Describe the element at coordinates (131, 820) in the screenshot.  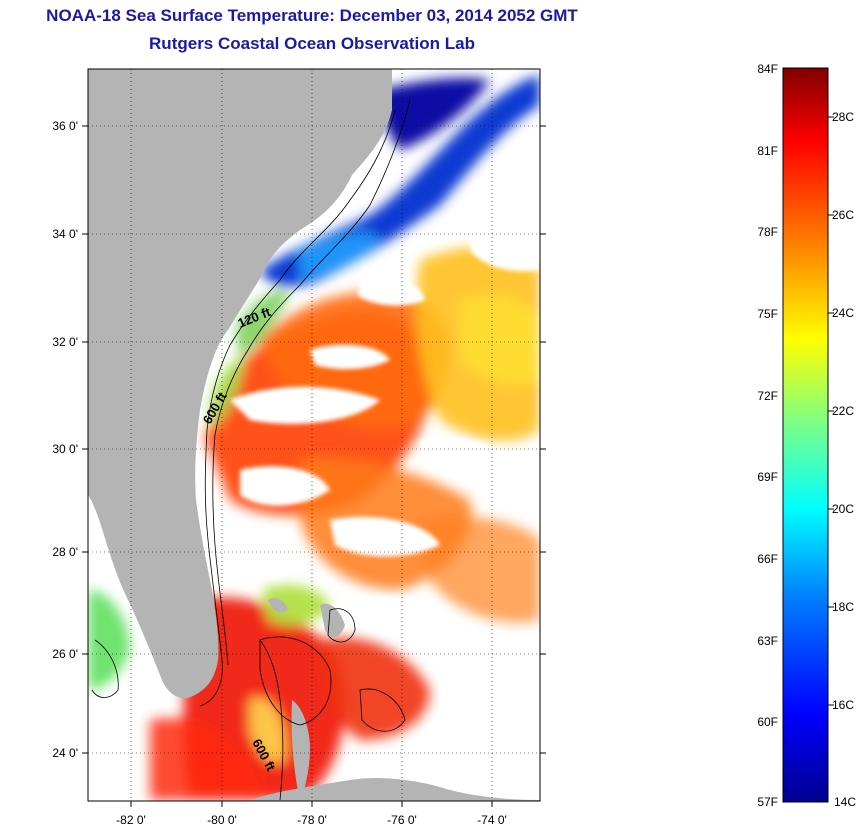
I see `lon-tick-label: -82 0'` at that location.